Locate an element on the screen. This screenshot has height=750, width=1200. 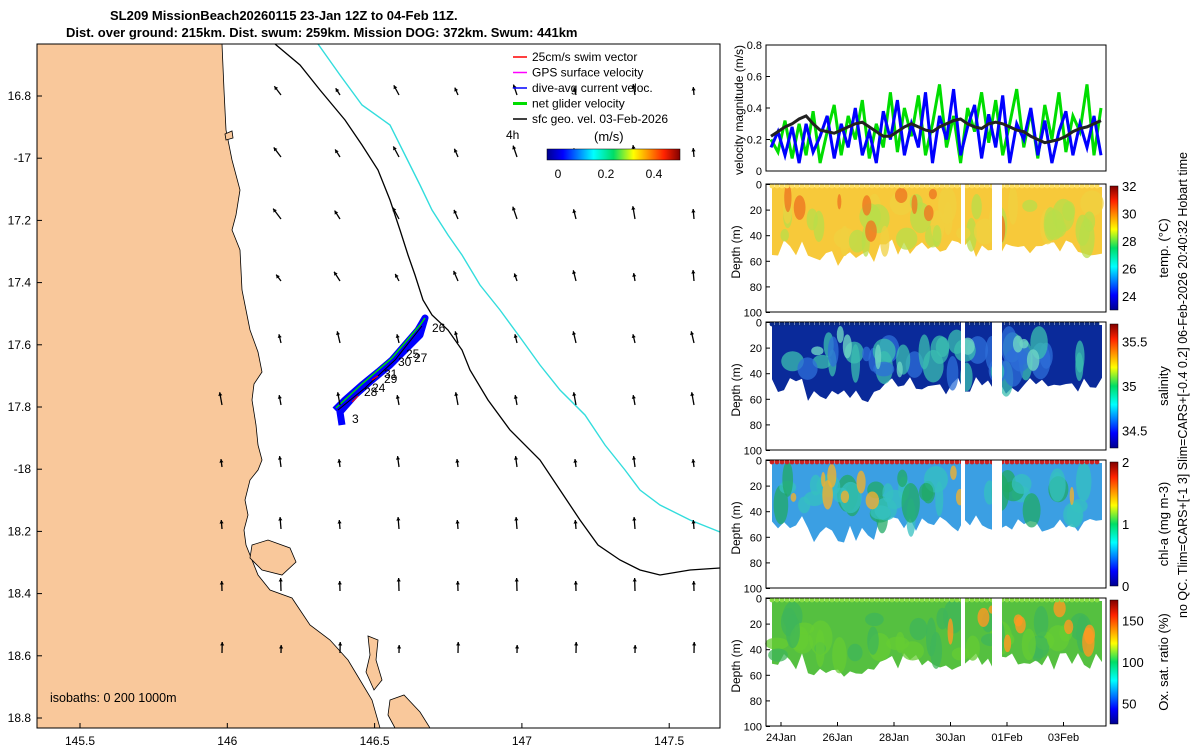
velocity-ytick: 0.2 is located at coordinates (754, 141).